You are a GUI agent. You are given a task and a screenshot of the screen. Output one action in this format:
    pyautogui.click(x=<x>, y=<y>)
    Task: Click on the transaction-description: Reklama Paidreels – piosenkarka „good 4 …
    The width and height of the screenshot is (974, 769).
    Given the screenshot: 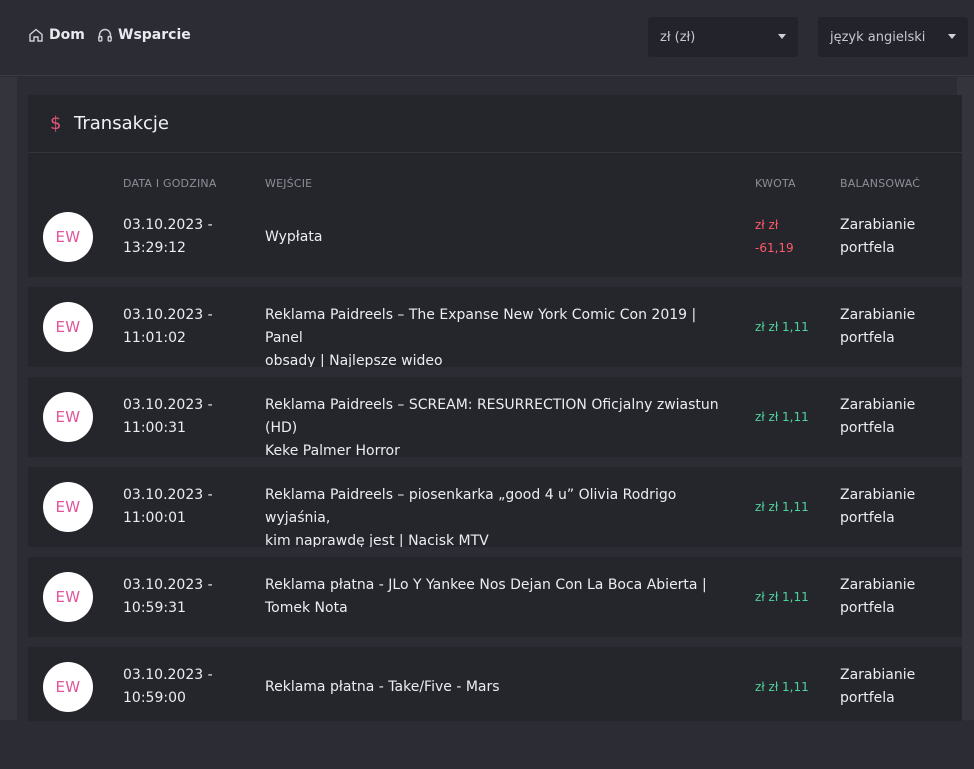 What is the action you would take?
    pyautogui.click(x=500, y=518)
    